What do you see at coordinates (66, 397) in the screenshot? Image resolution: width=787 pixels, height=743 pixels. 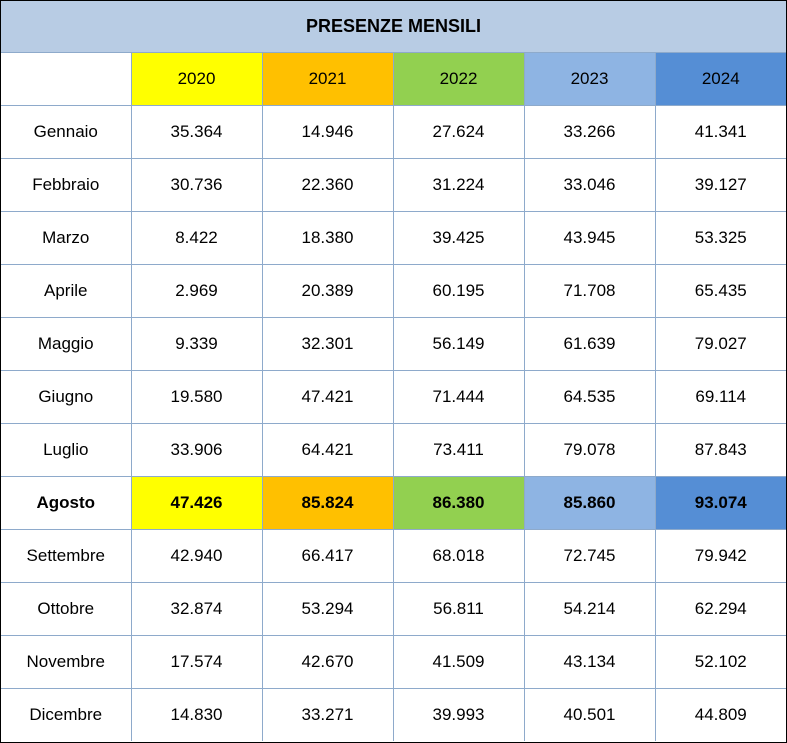 I see `month-label: Giugno` at bounding box center [66, 397].